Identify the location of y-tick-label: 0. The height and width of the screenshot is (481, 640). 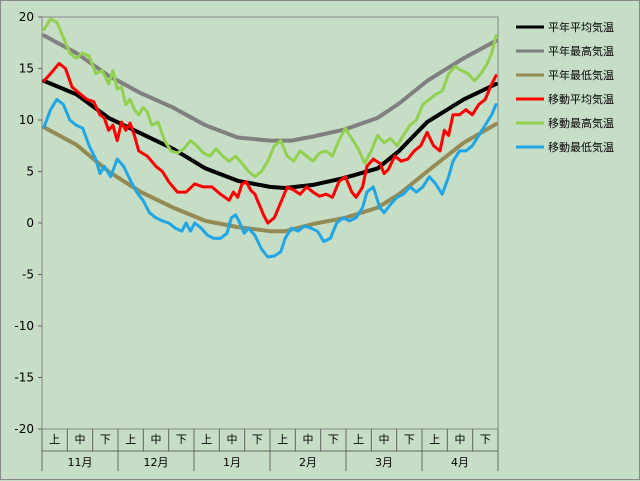
(30, 223).